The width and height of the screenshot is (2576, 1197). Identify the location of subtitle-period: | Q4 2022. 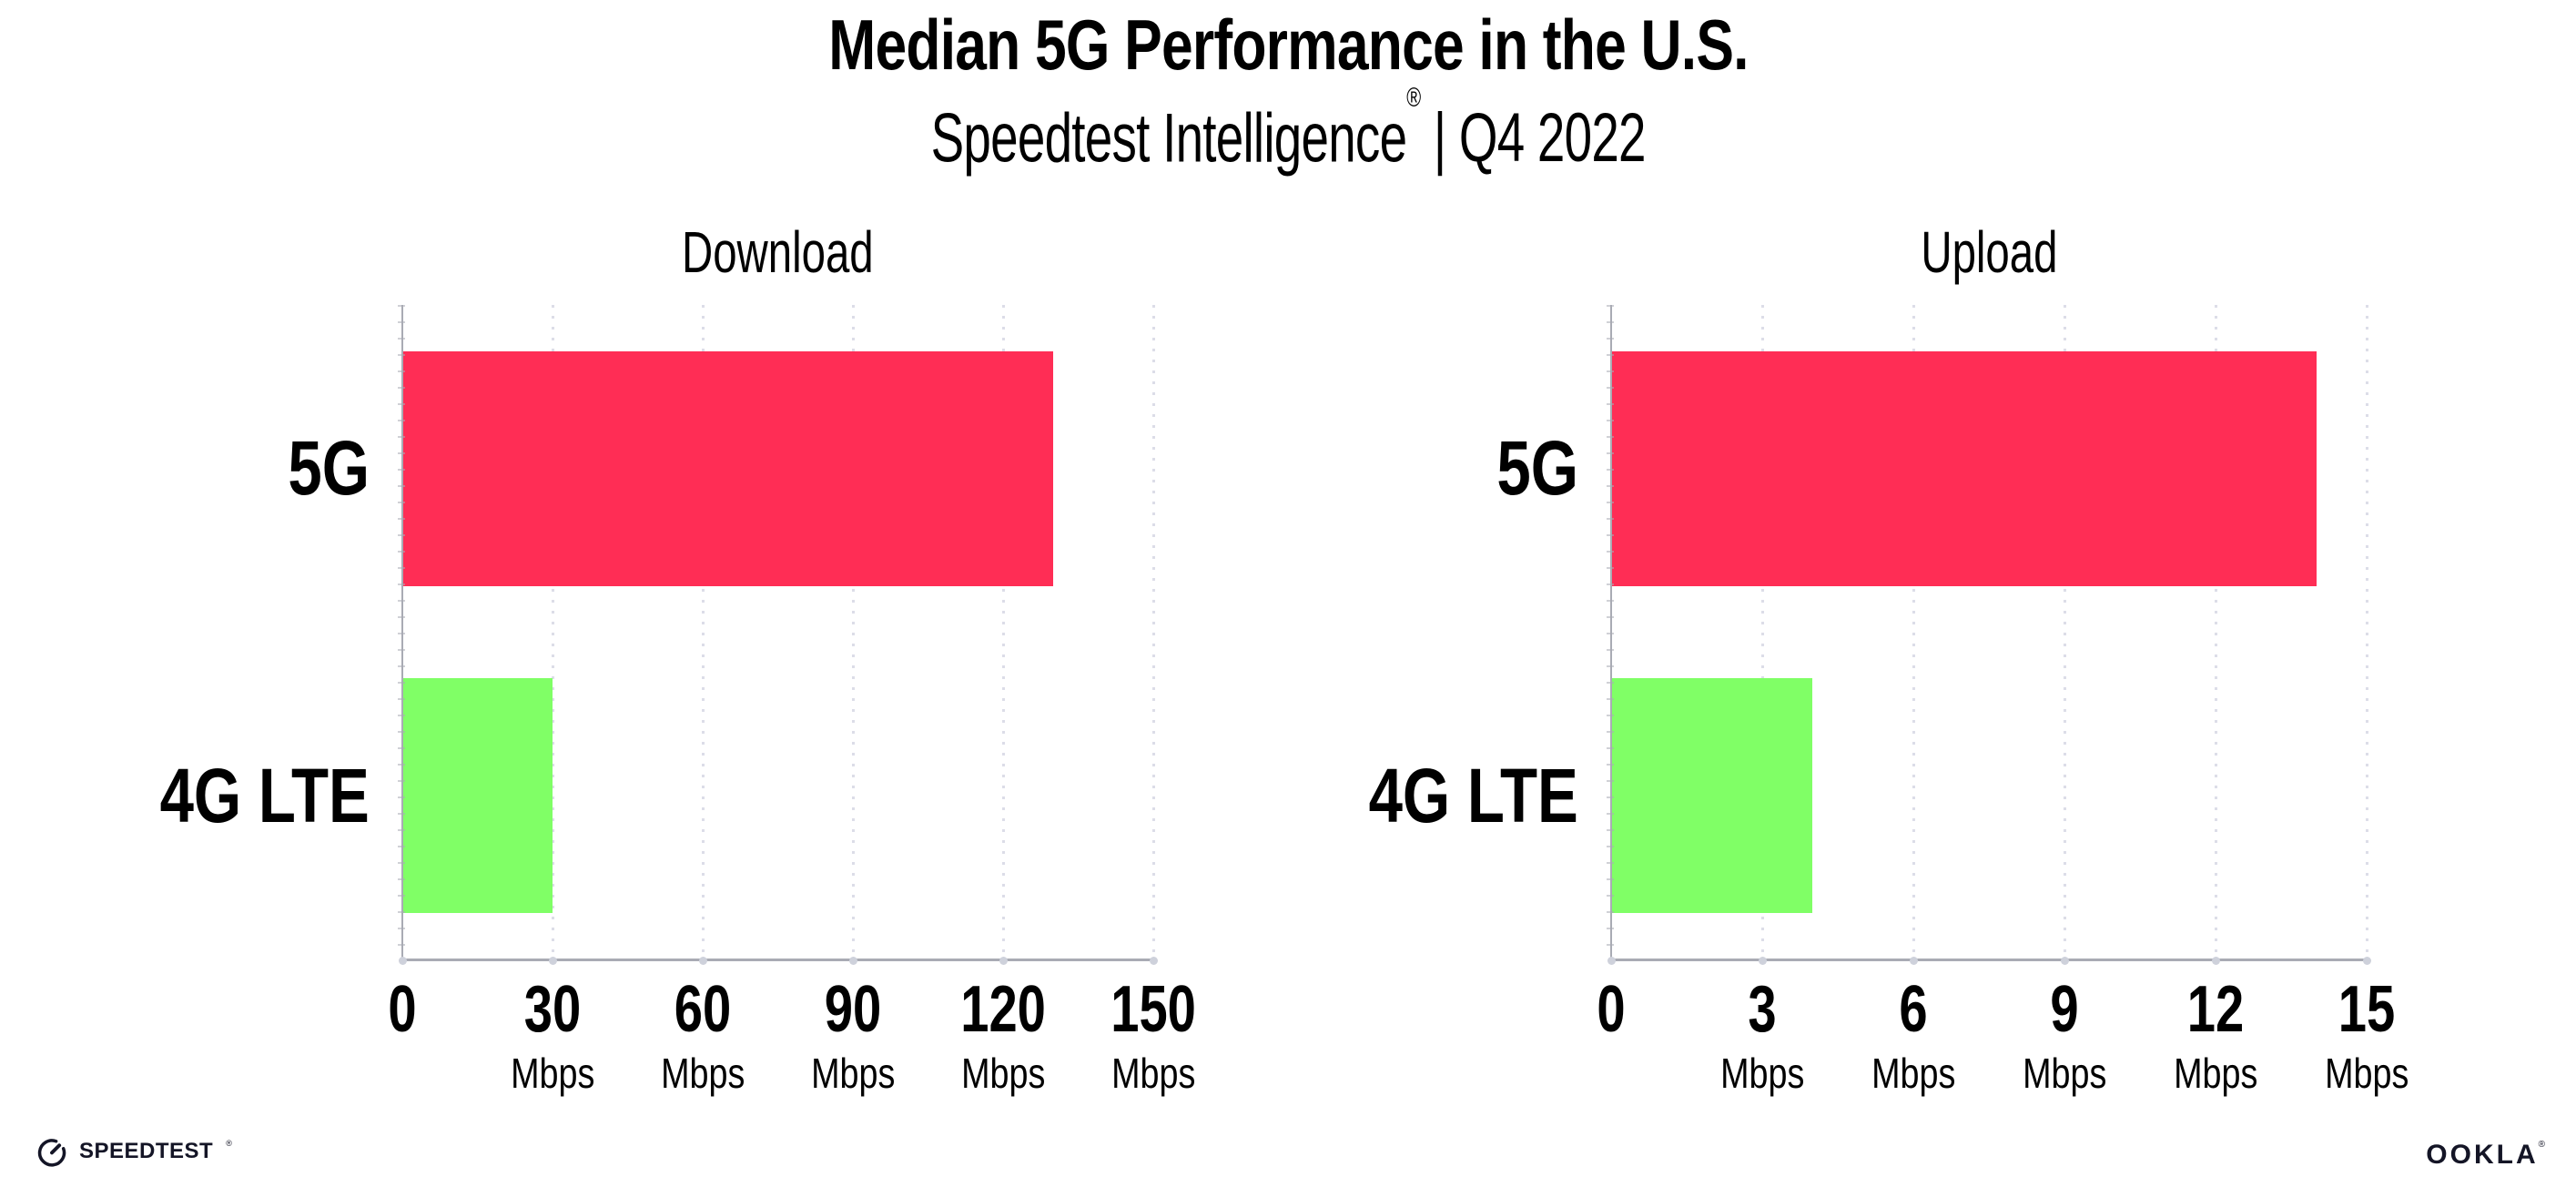
(1540, 138).